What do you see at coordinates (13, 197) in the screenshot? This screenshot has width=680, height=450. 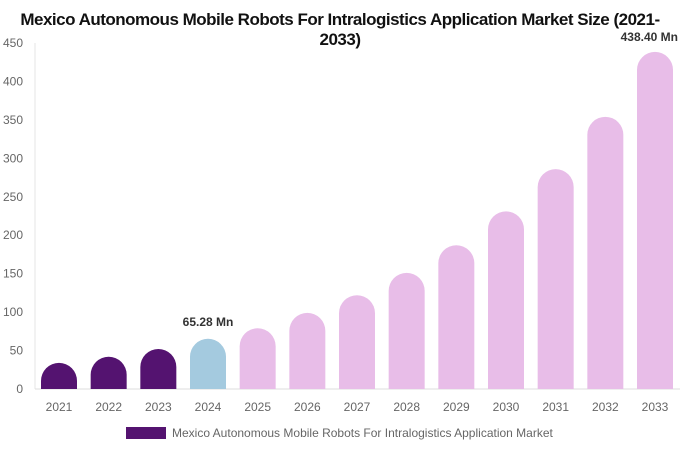 I see `y-tick-label: 250` at bounding box center [13, 197].